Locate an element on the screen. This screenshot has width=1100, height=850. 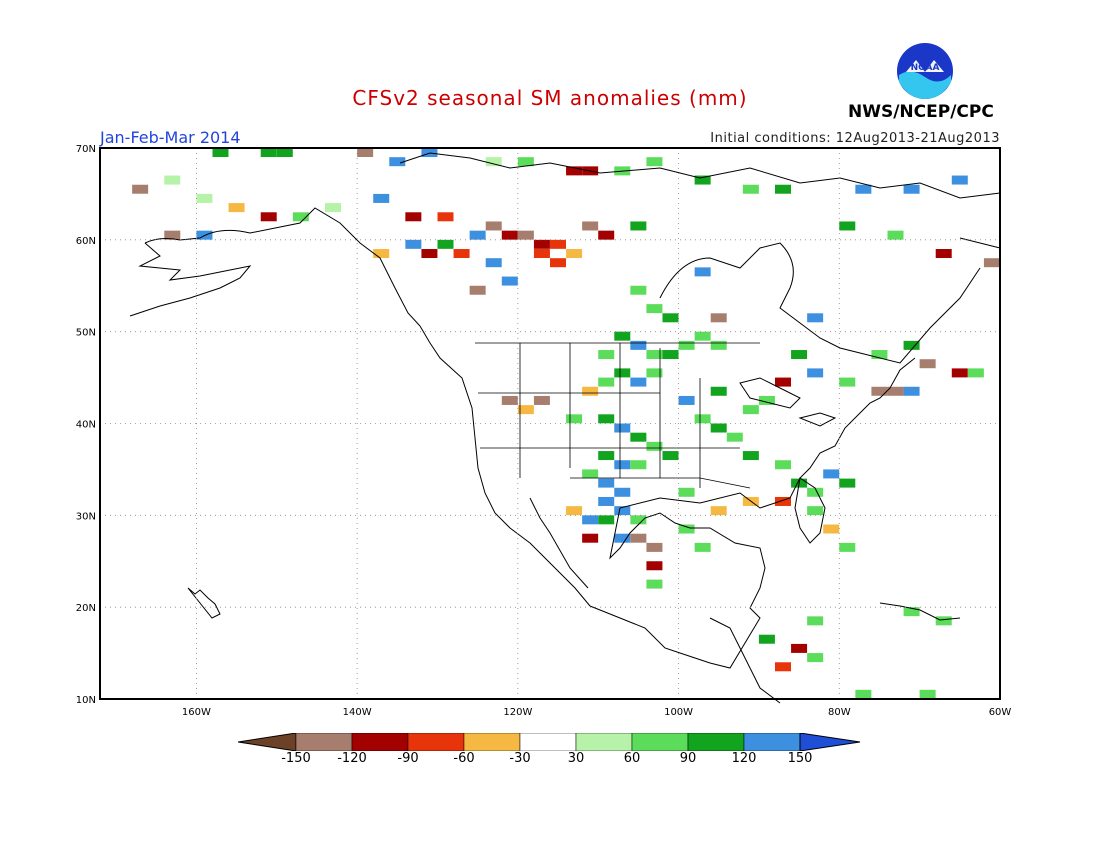
colorbar-label: -150 is located at coordinates (296, 758).